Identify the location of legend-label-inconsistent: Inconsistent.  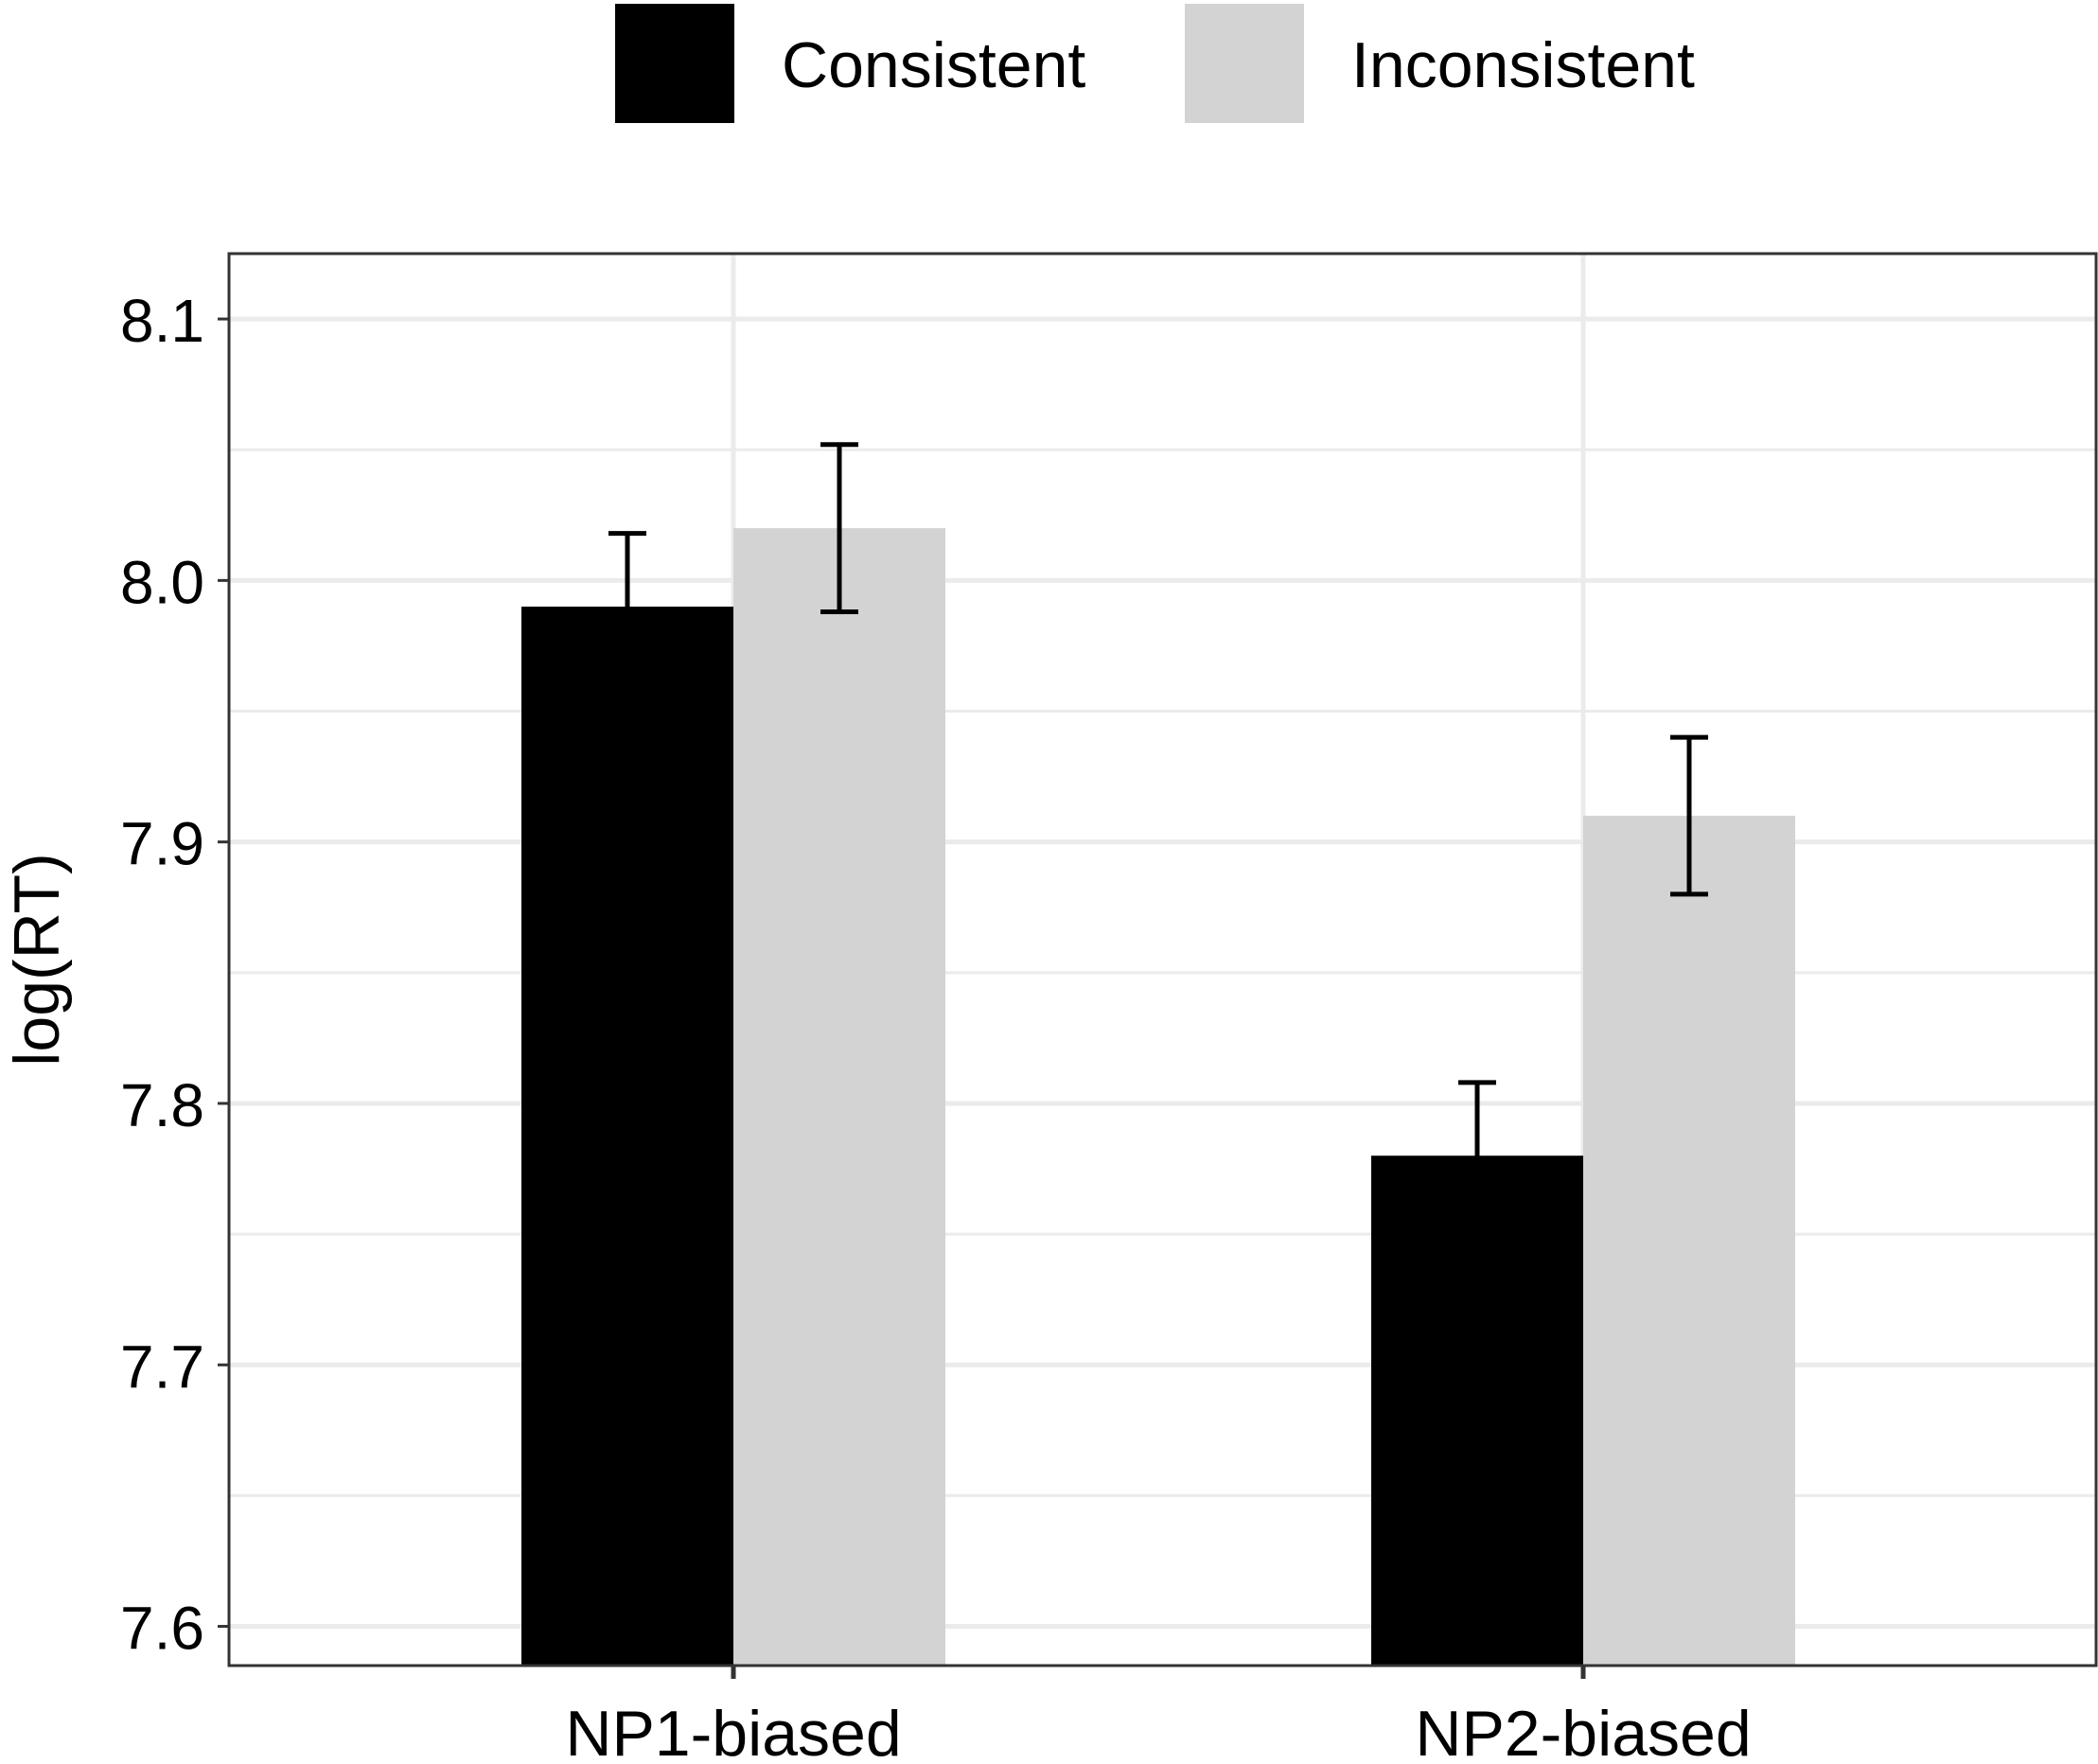
(1523, 65).